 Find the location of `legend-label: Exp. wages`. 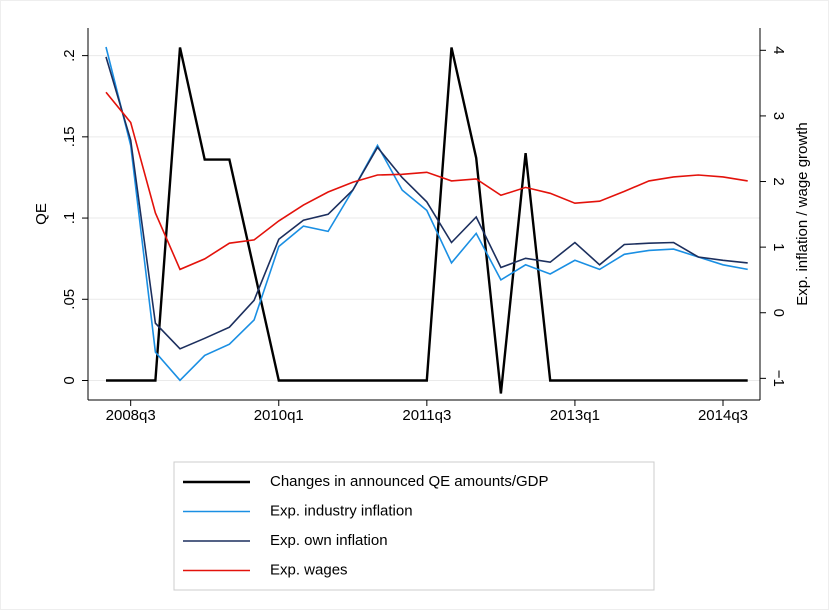

legend-label: Exp. wages is located at coordinates (309, 569).